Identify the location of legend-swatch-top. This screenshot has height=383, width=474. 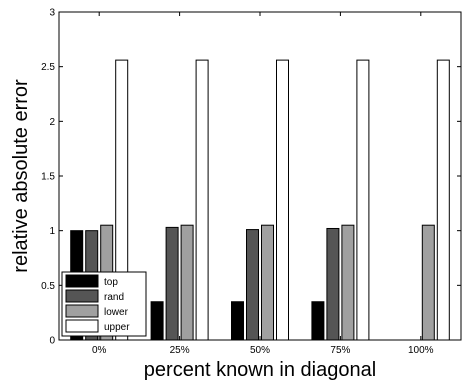
(82, 281).